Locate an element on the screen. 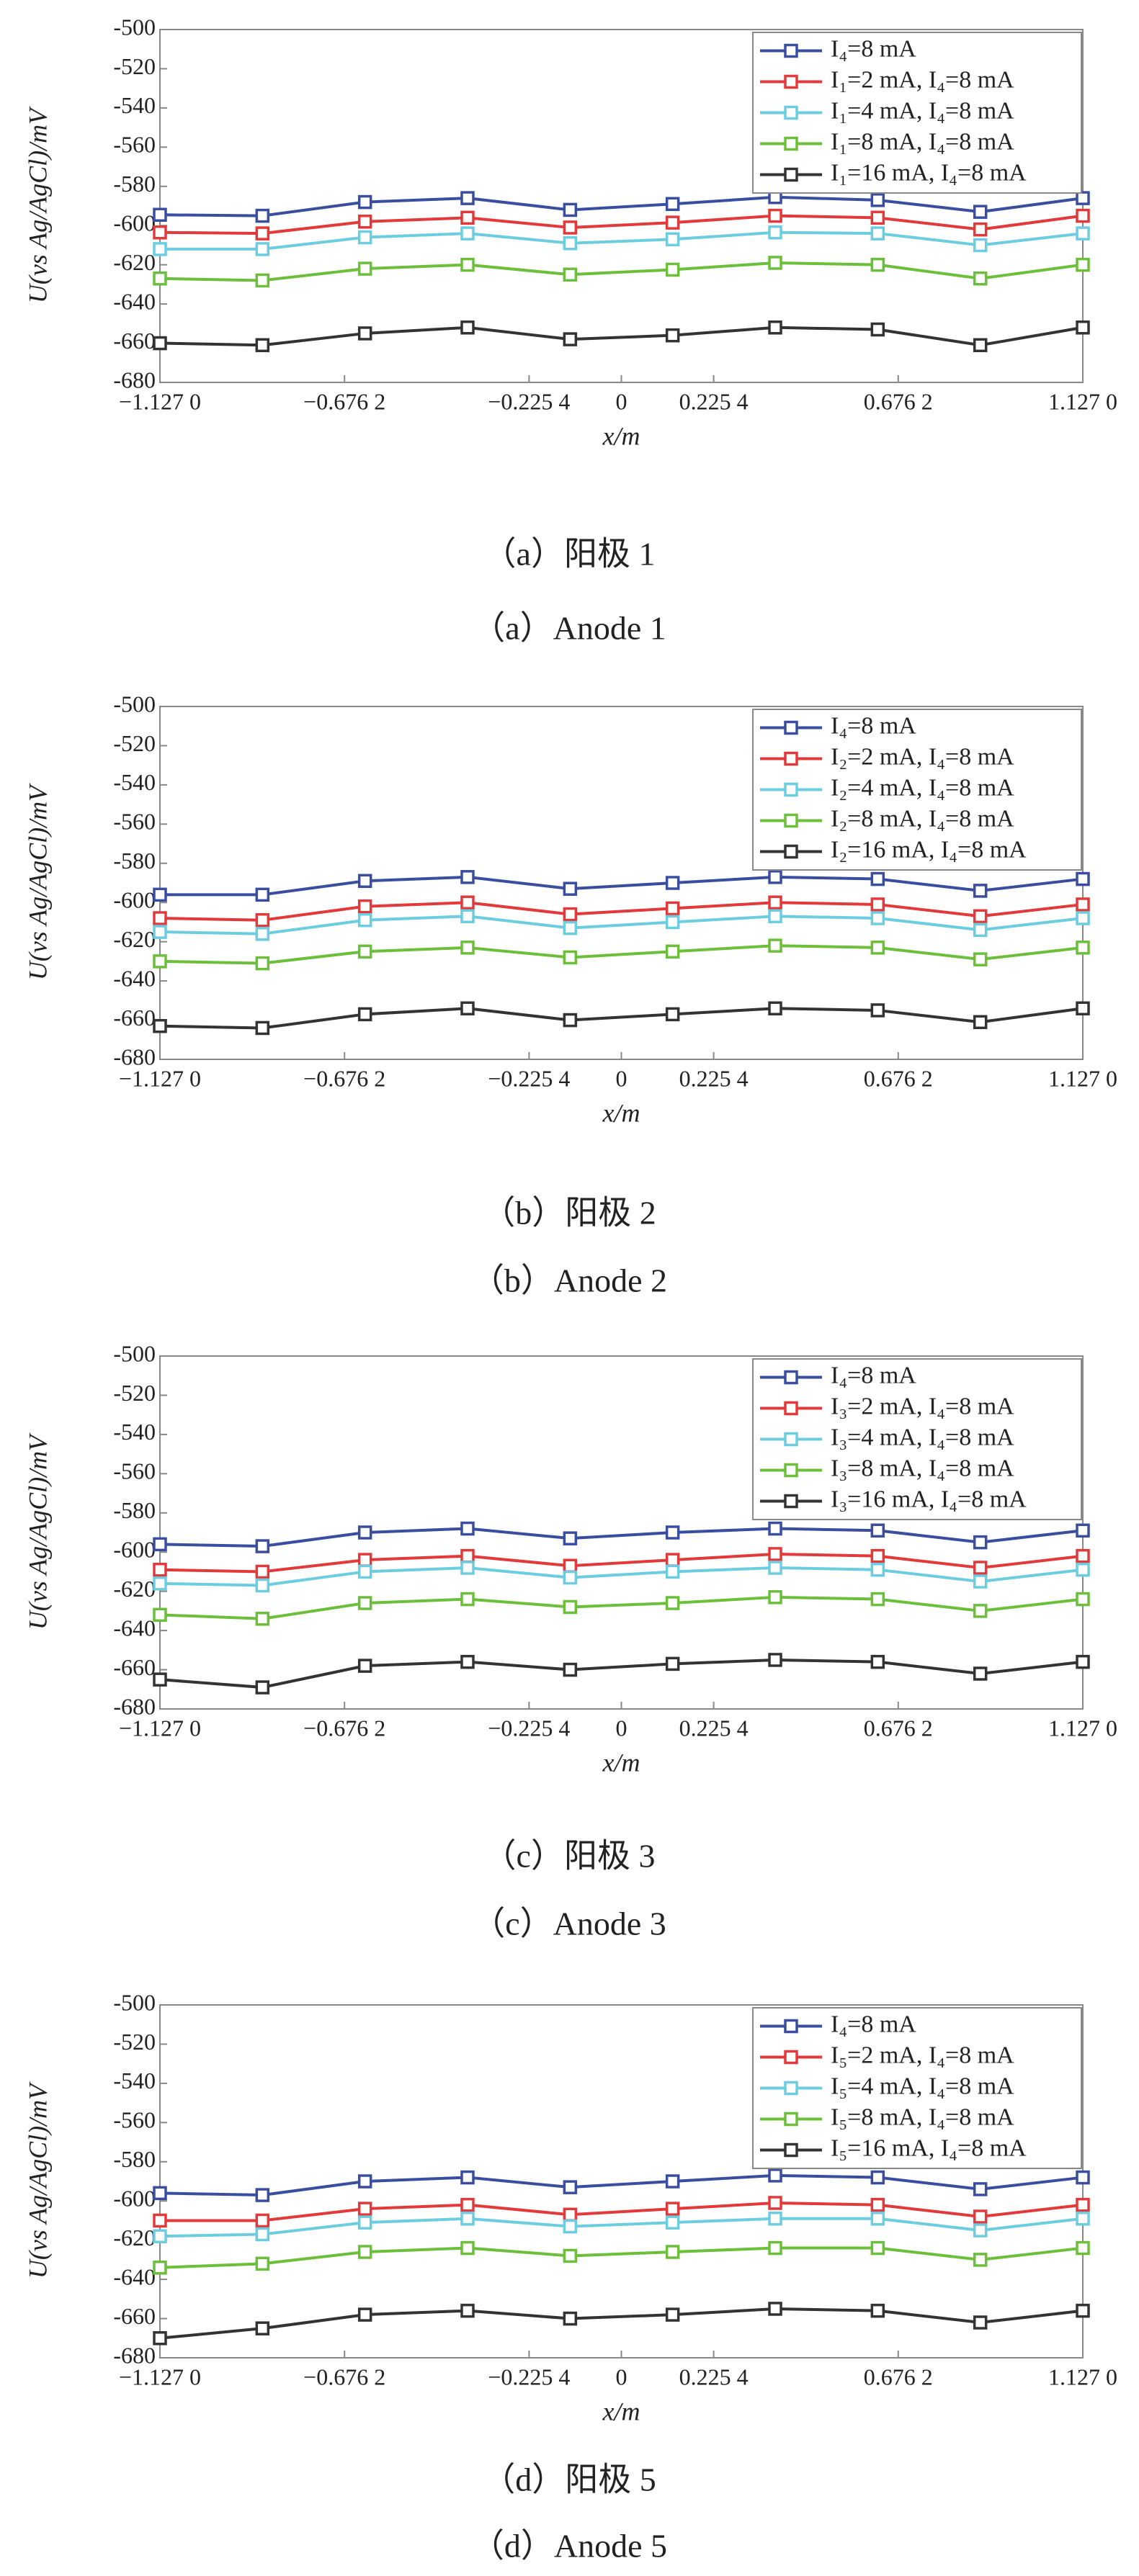 The image size is (1139, 2576). caption-en: （a）Anode 1 is located at coordinates (569, 628).